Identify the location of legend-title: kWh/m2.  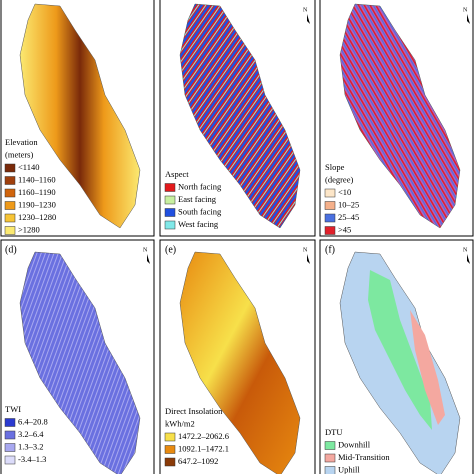
(180, 423).